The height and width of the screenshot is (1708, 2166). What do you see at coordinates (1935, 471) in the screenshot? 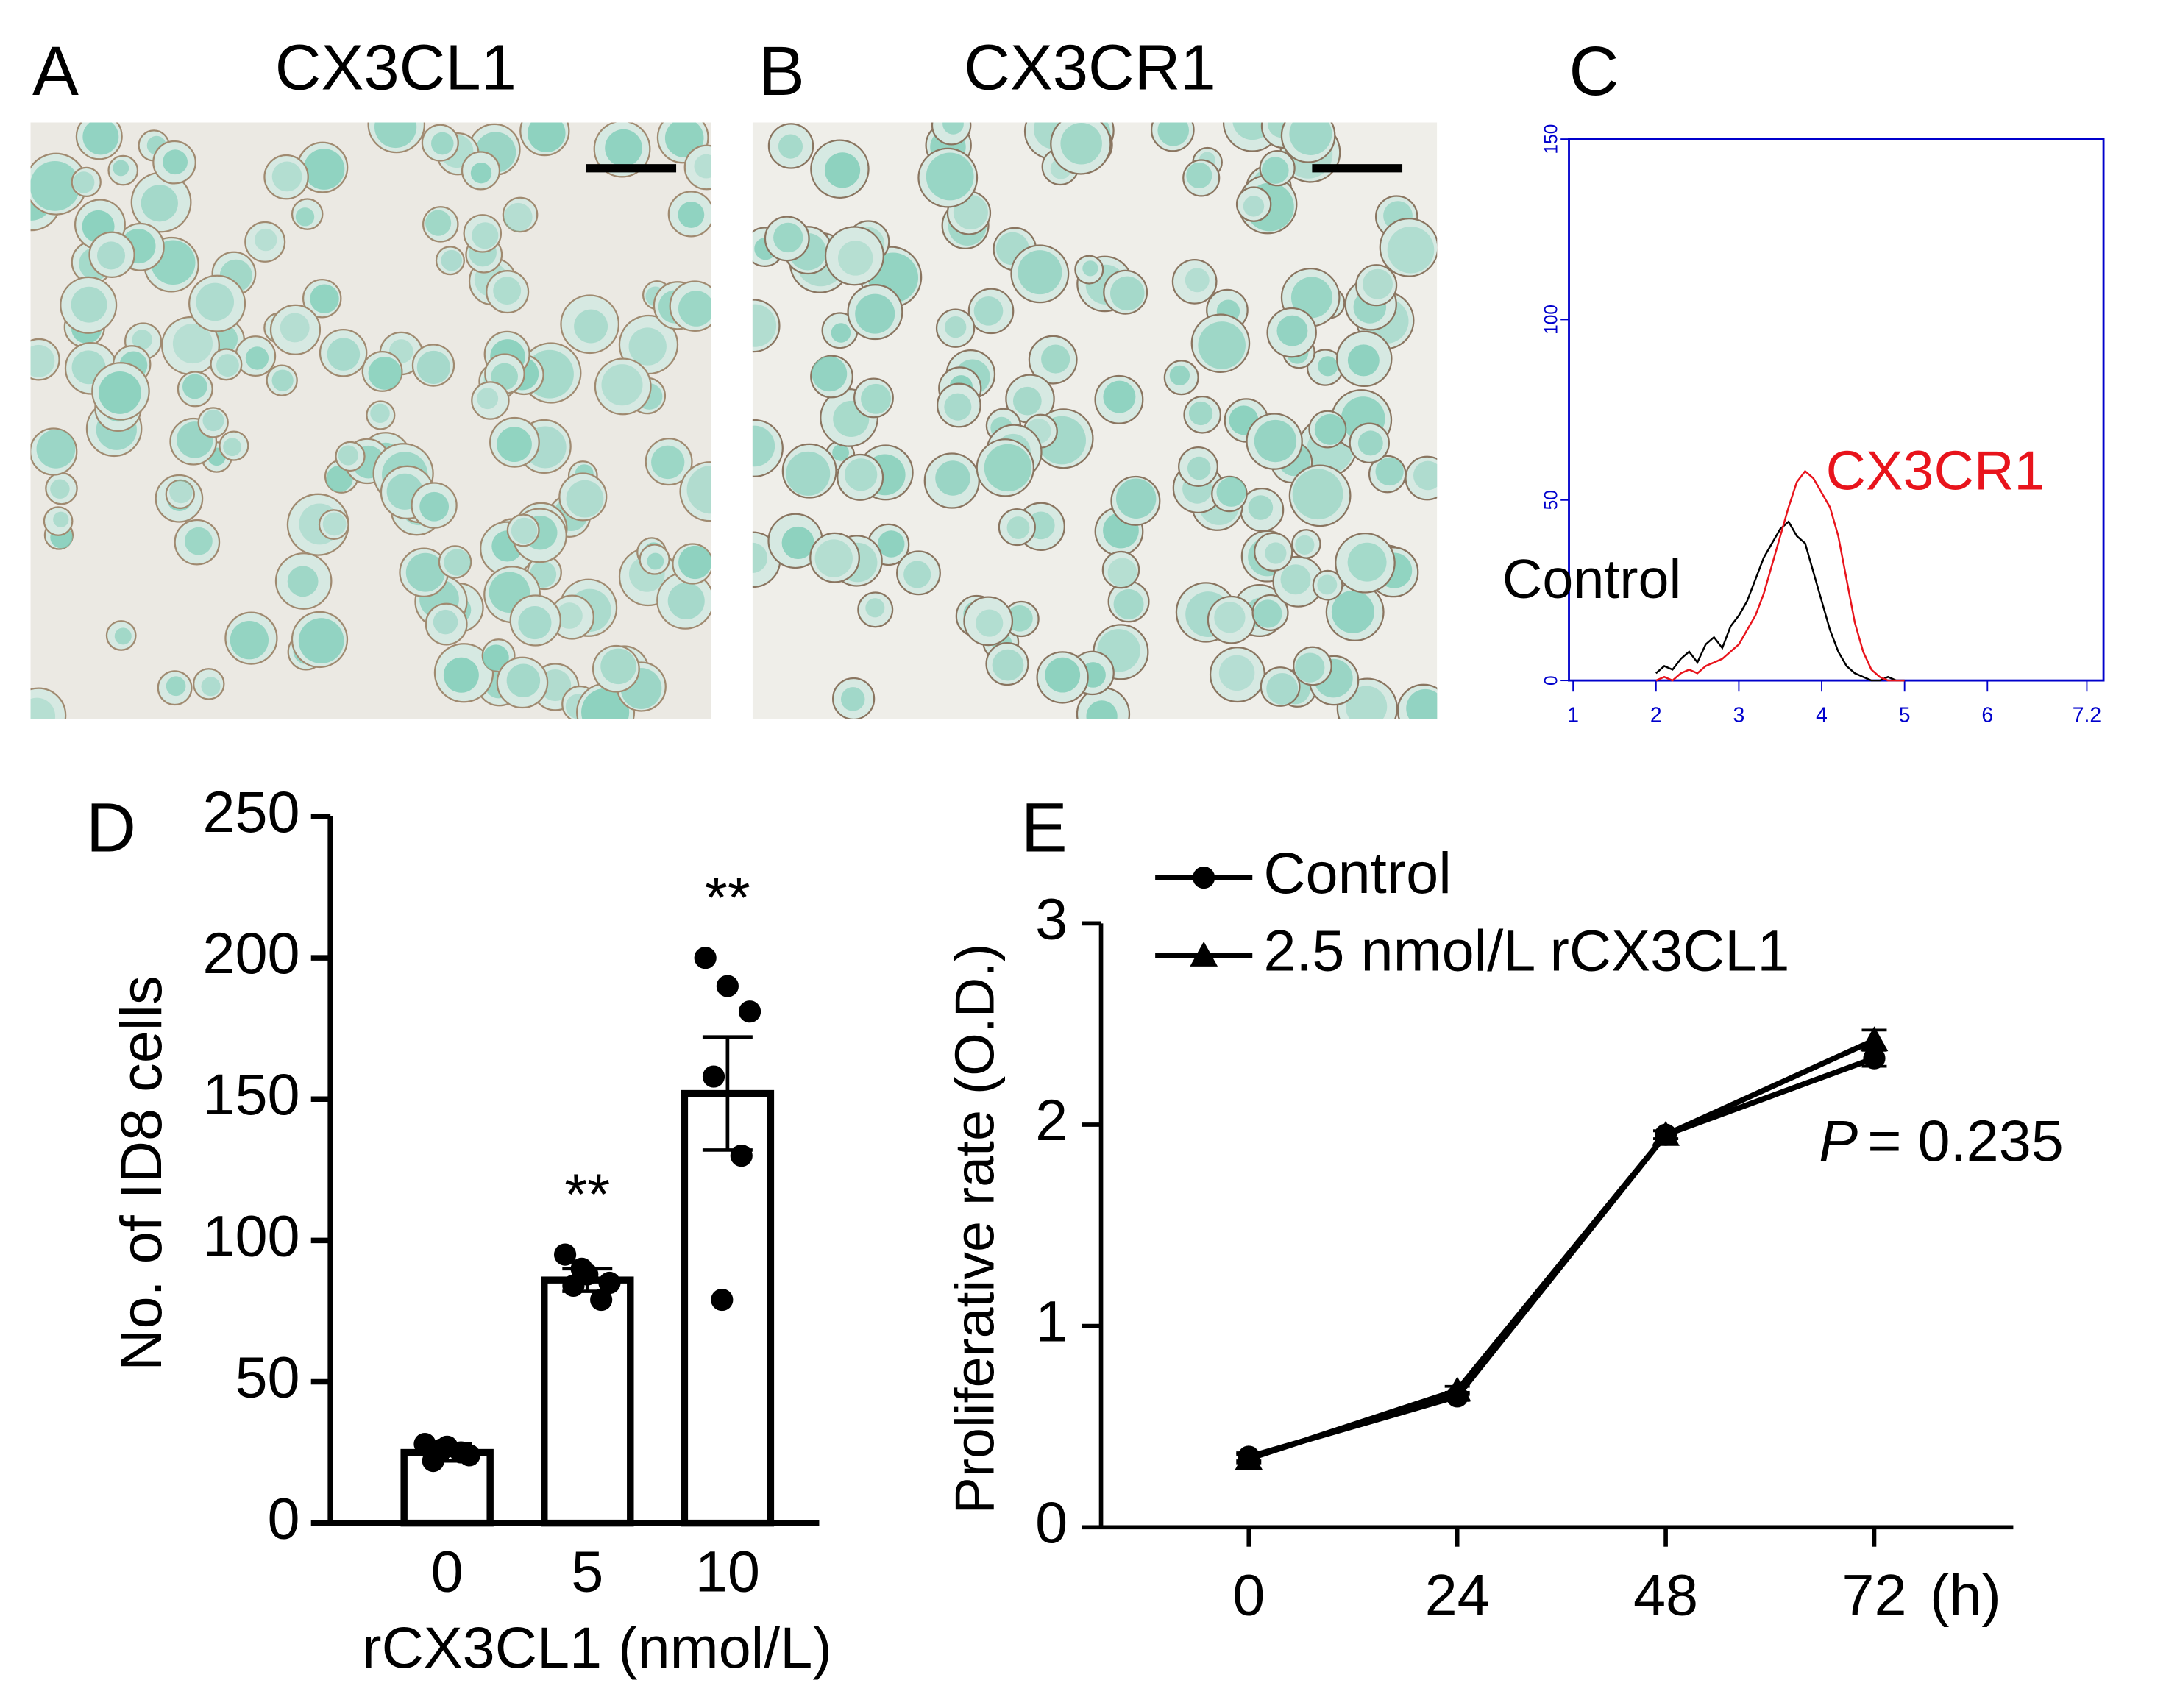
I see `series-label: CX3CR1` at bounding box center [1935, 471].